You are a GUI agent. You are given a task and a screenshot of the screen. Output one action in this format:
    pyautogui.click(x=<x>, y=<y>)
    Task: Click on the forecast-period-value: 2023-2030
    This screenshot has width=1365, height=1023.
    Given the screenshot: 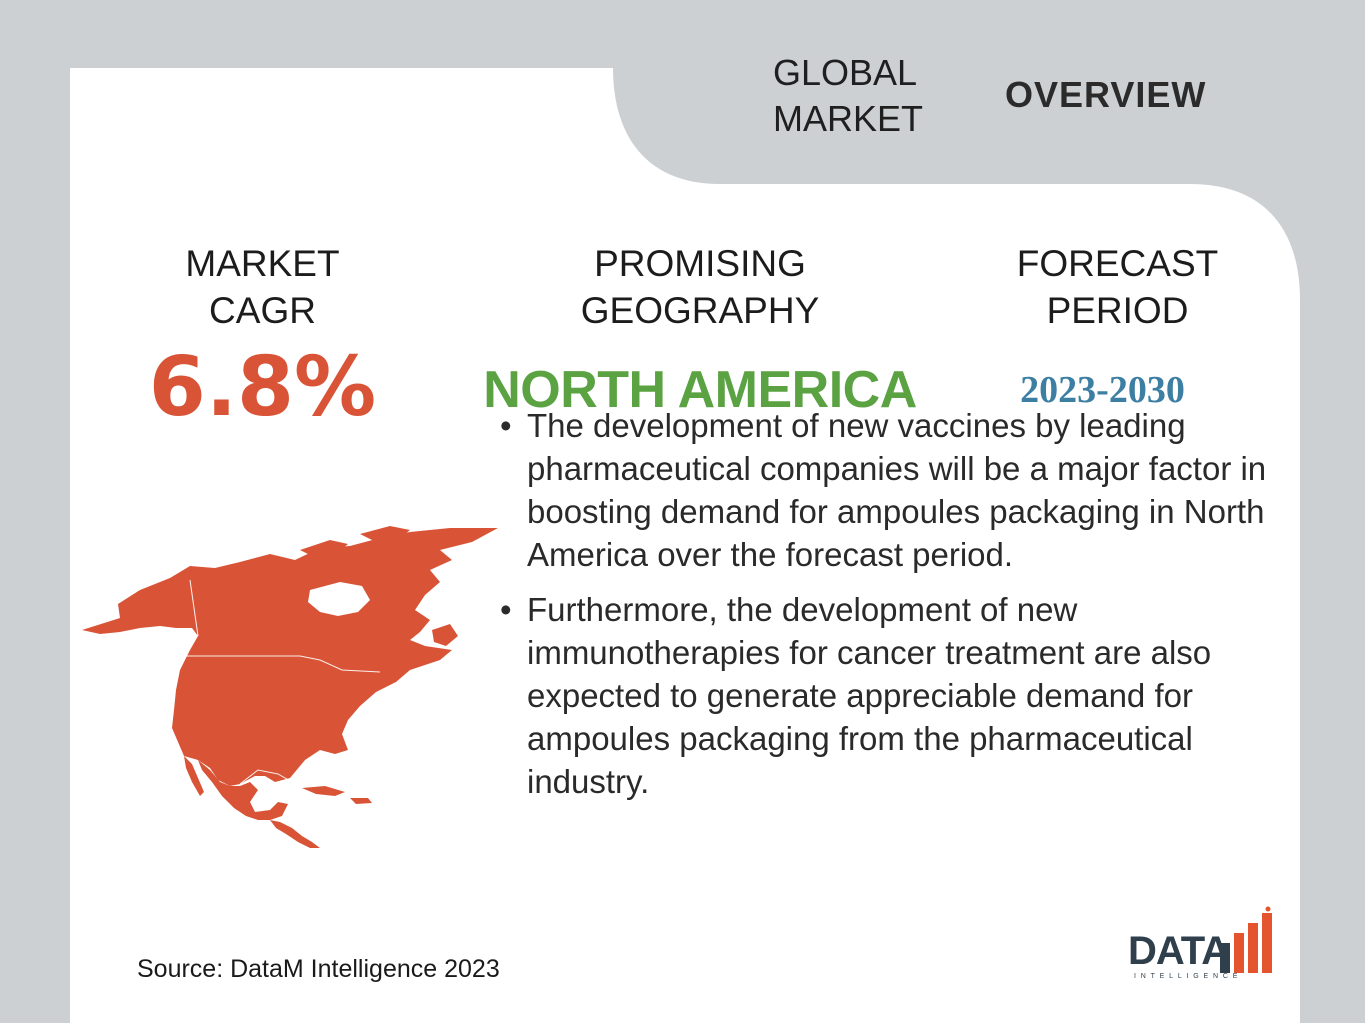 What is the action you would take?
    pyautogui.click(x=1102, y=390)
    